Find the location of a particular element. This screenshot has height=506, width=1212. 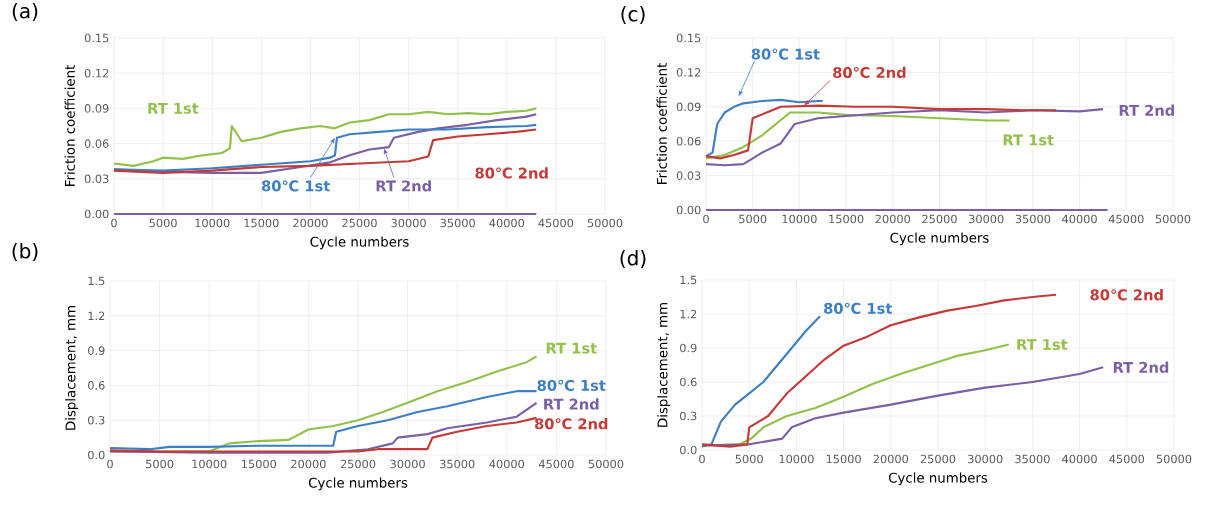

chart-title: (a) is located at coordinates (25, 12).